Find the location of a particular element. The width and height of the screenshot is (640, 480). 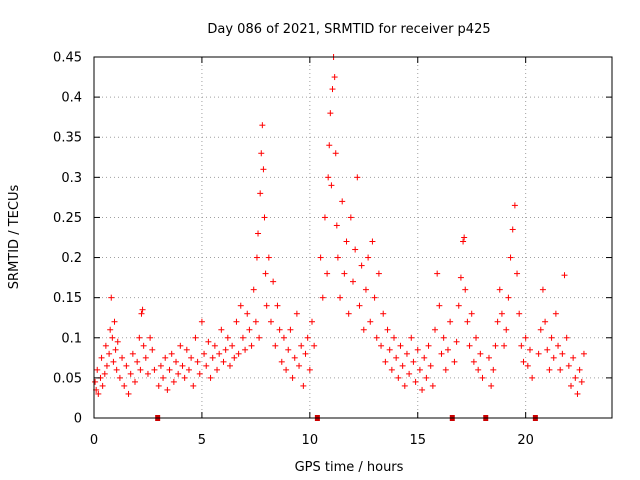

x-tick-label: 10 is located at coordinates (310, 440).